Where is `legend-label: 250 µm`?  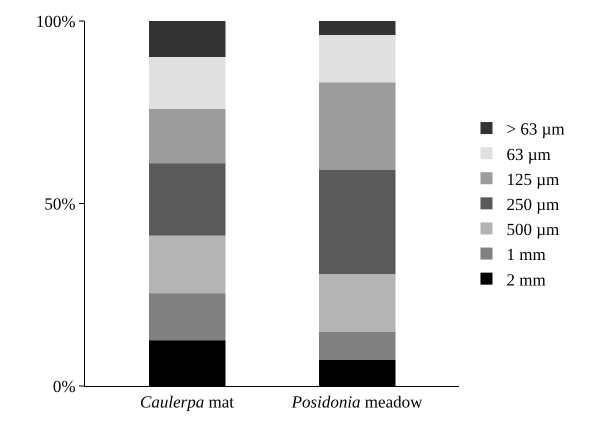
legend-label: 250 µm is located at coordinates (533, 204).